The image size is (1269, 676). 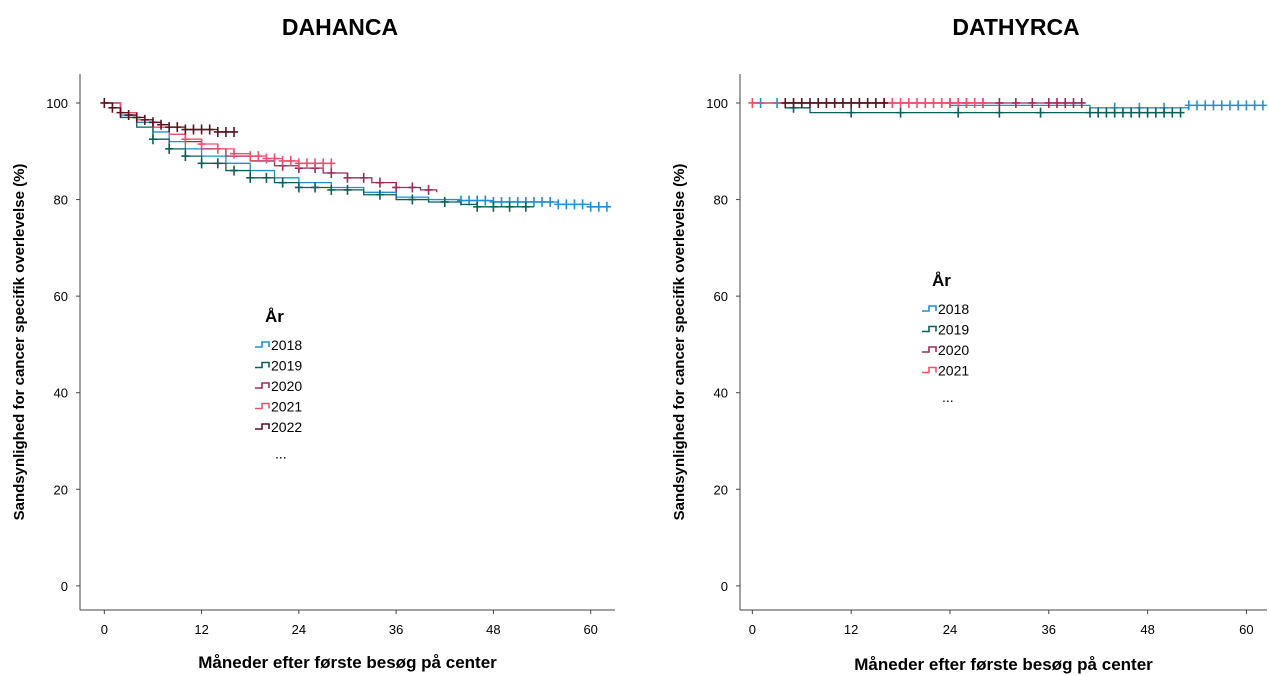 What do you see at coordinates (61, 296) in the screenshot?
I see `y-tick-label: 60` at bounding box center [61, 296].